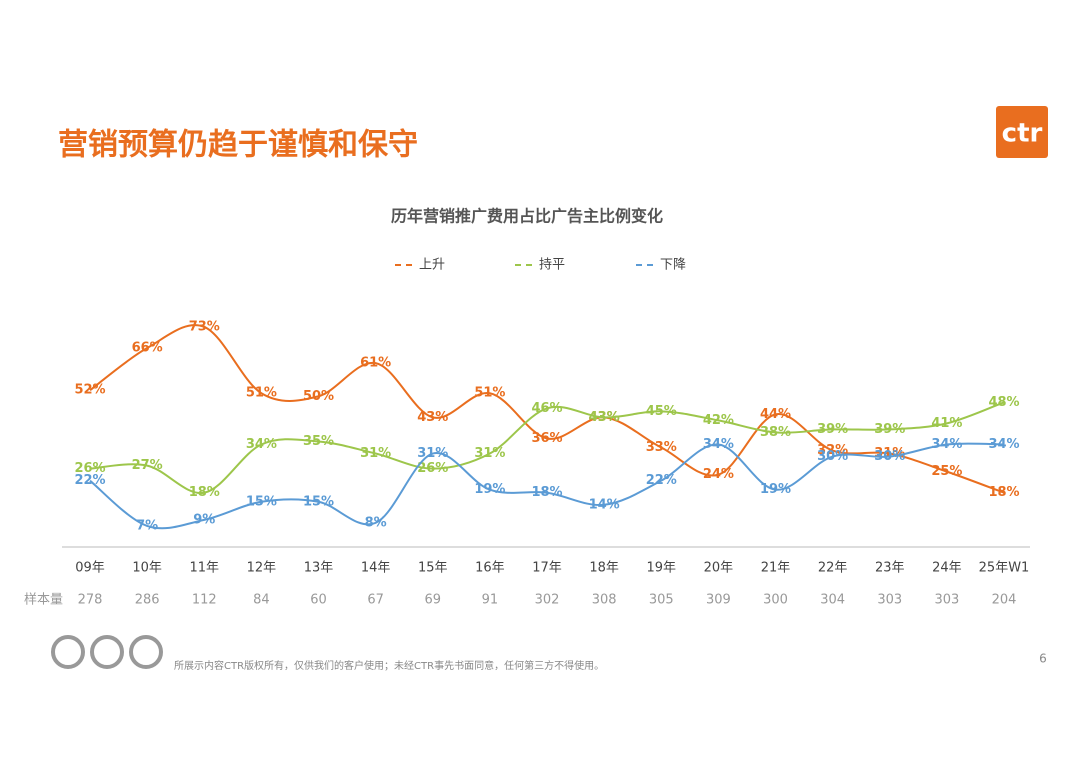 Image resolution: width=1080 pixels, height=768 pixels. What do you see at coordinates (527, 216) in the screenshot?
I see `chart-title: 历年营销推广费用占比广告主比例变化` at bounding box center [527, 216].